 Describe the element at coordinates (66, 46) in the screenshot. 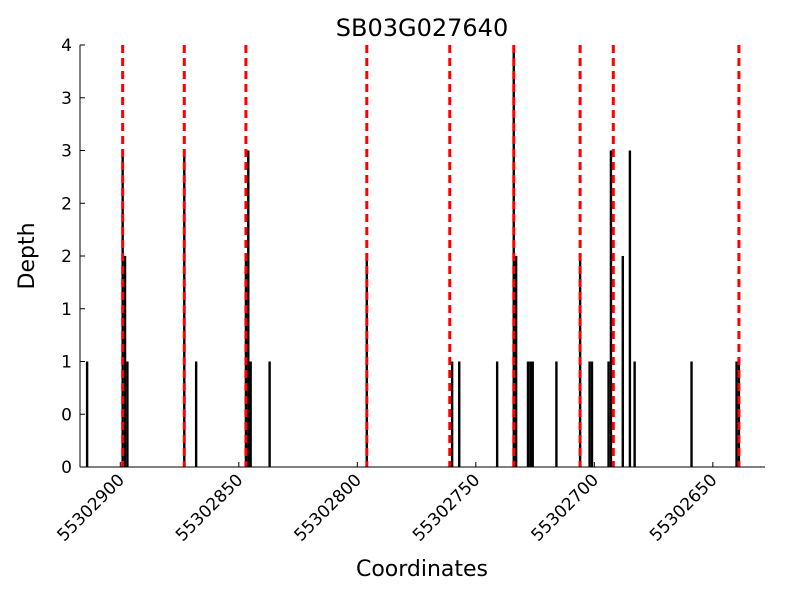

I see `y-tick-label: 4` at that location.